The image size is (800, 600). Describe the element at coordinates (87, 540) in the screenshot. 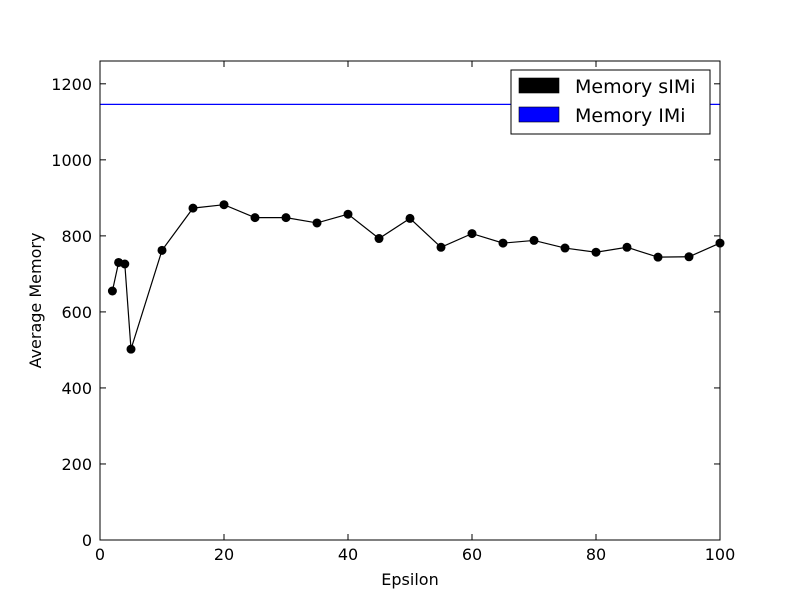

I see `y-tick-label: 0` at that location.